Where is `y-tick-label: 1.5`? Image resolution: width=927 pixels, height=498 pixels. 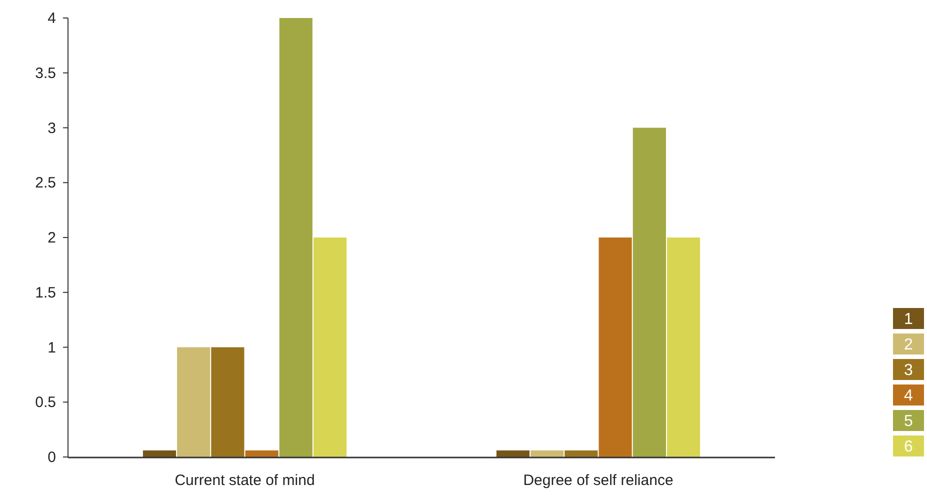
y-tick-label: 1.5 is located at coordinates (45, 293).